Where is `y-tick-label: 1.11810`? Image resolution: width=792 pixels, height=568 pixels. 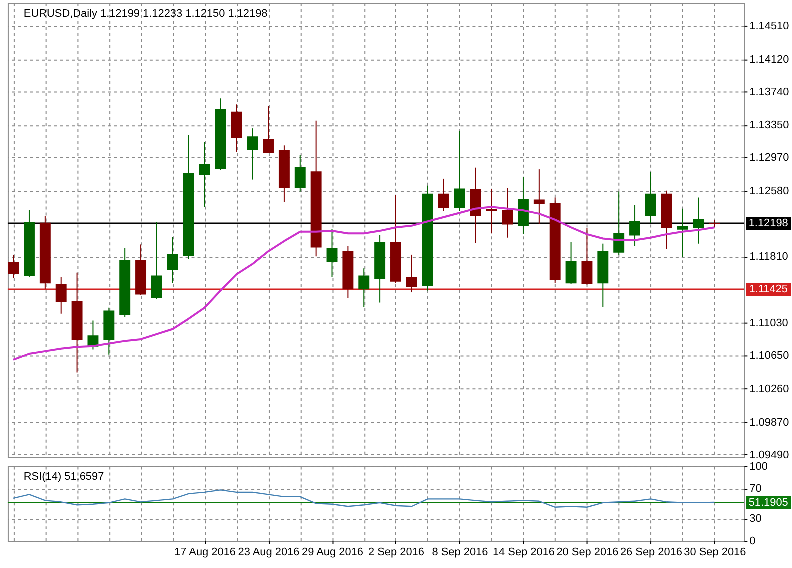
y-tick-label: 1.11810 is located at coordinates (769, 257).